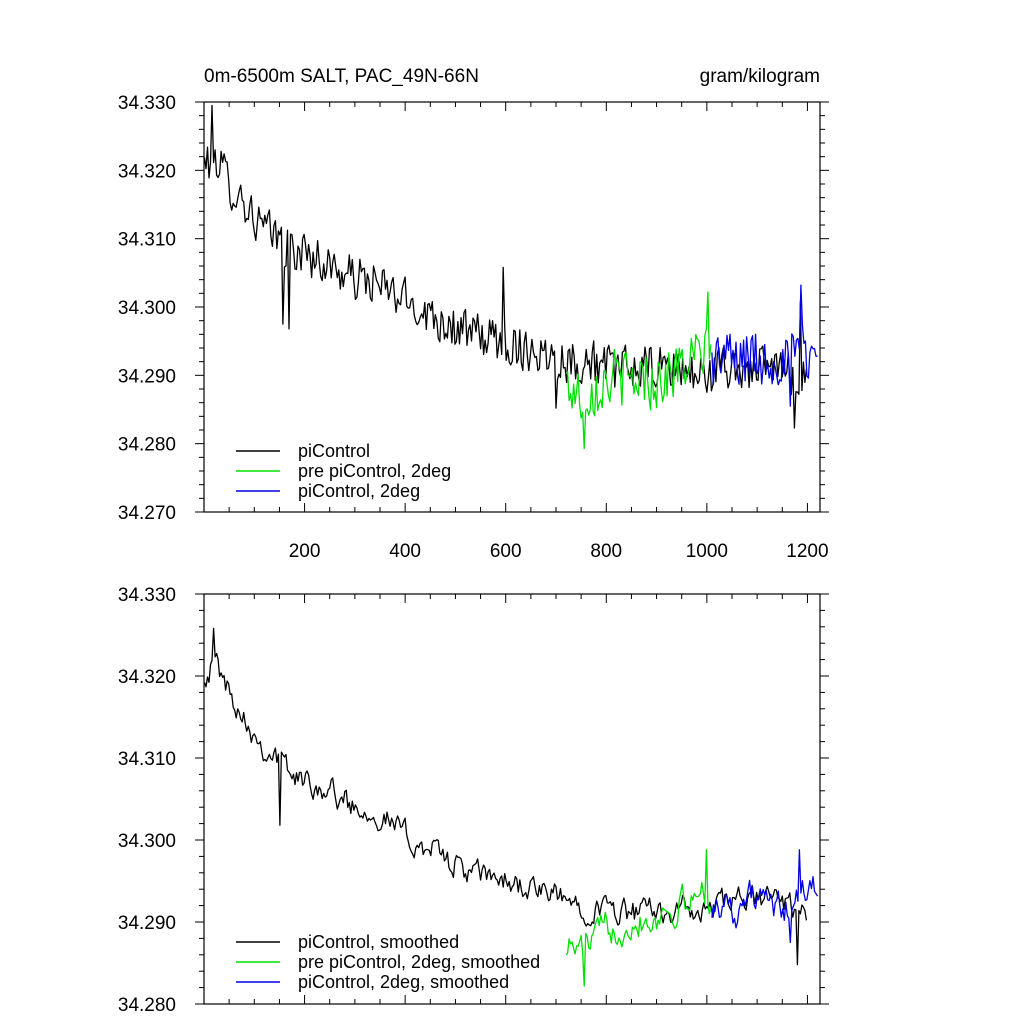 Image resolution: width=1024 pixels, height=1024 pixels. I want to click on x-tick-label: 1200, so click(807, 551).